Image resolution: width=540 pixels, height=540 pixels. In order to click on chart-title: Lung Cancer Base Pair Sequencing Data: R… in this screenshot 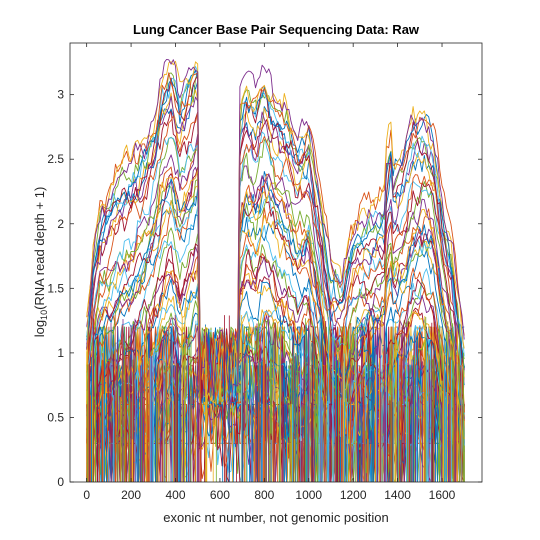, I will do `click(276, 29)`.